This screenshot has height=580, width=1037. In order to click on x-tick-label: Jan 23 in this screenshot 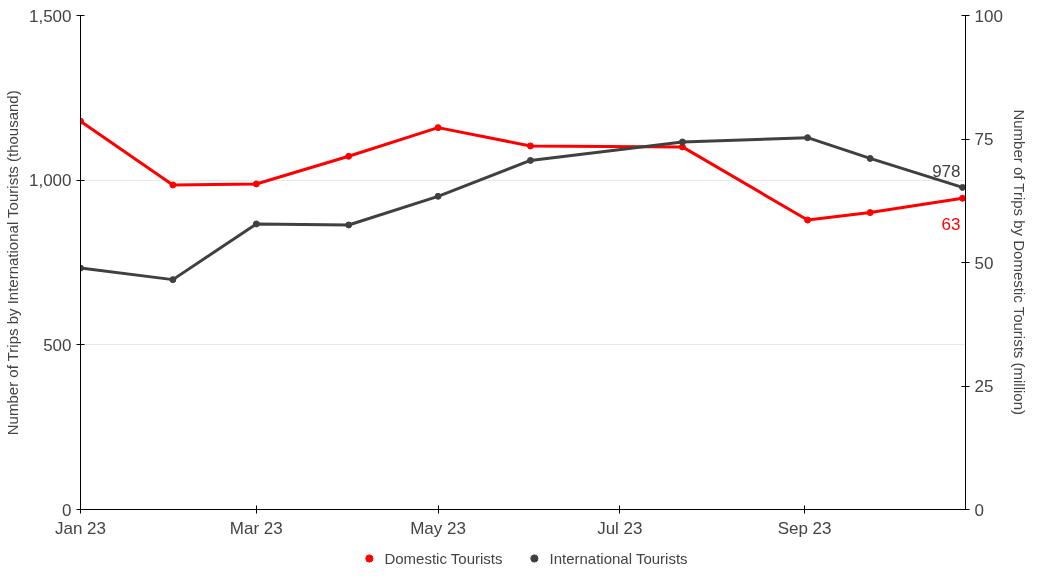, I will do `click(80, 528)`.